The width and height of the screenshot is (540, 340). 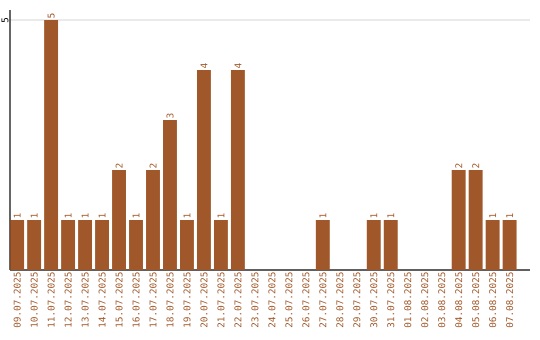 I want to click on x-tick-label: 05.08.2025, so click(x=476, y=300).